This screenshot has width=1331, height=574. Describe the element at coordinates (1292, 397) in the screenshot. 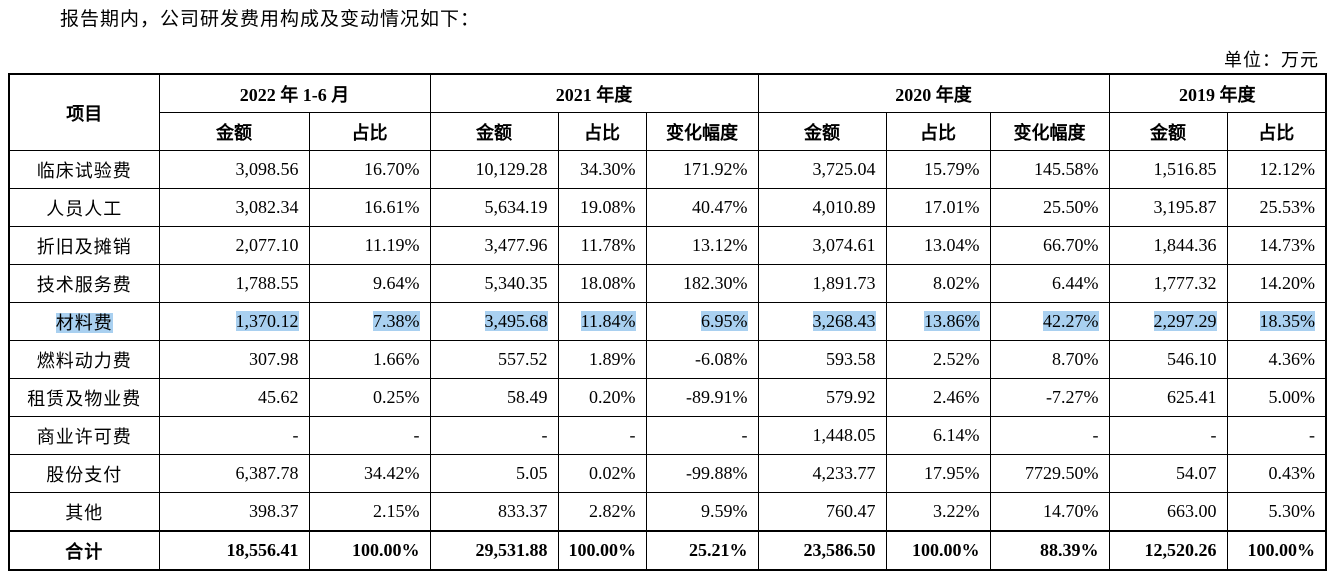

I see `cell-value: 5.00%` at that location.